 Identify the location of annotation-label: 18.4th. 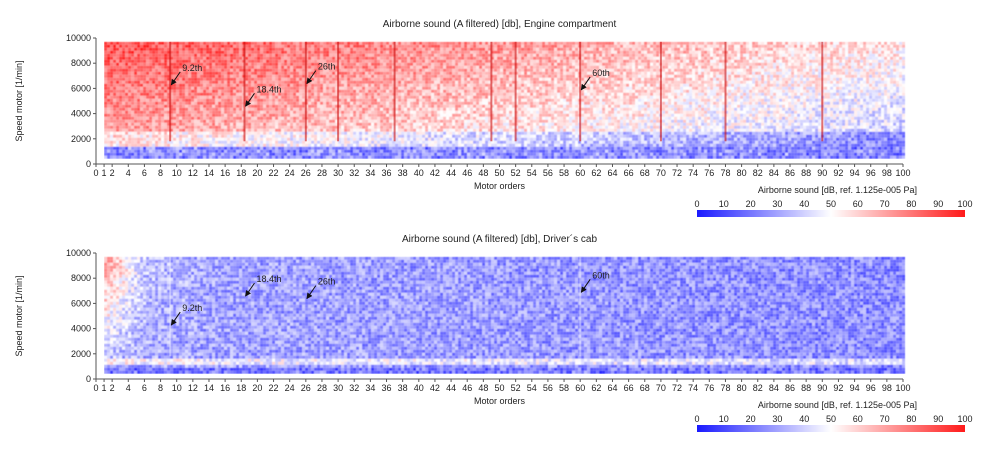
(268, 279).